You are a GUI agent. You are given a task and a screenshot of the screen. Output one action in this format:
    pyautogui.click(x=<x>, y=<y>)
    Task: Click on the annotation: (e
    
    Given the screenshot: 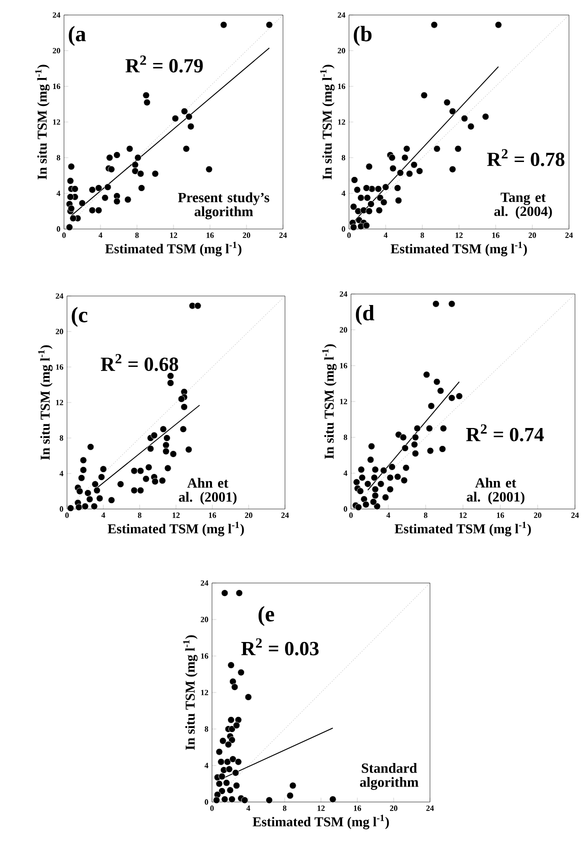 What is the action you would take?
    pyautogui.click(x=266, y=616)
    